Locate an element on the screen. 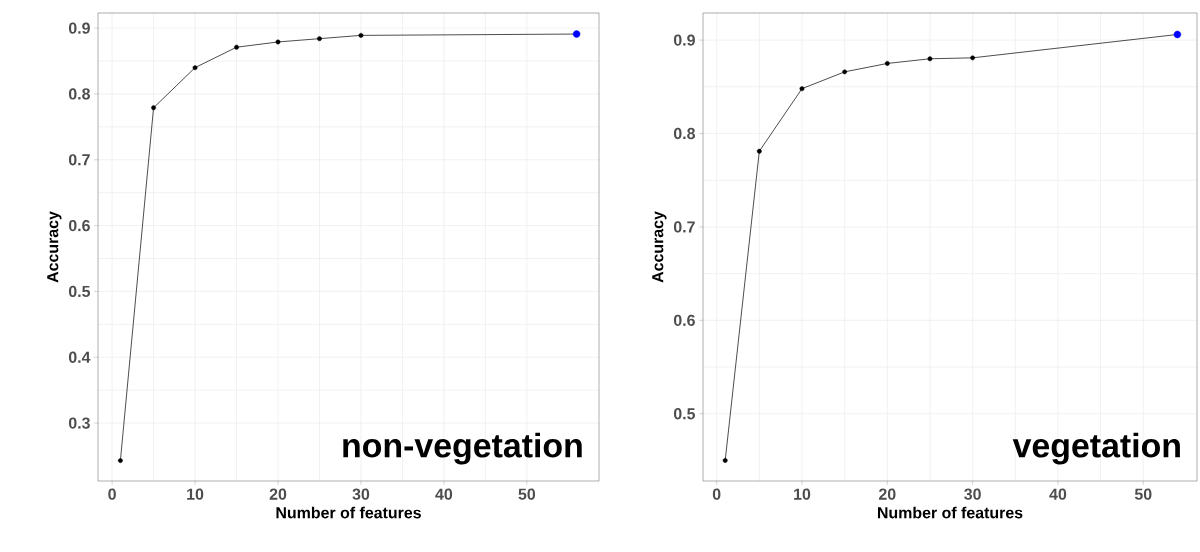 Image resolution: width=1200 pixels, height=552 pixels. annotation: non-vegetation is located at coordinates (462, 448).